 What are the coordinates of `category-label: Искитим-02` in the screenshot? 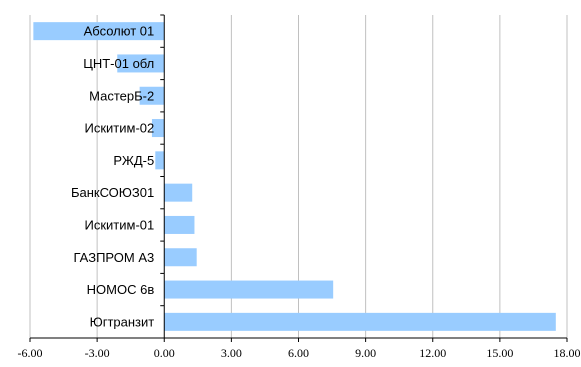 It's located at (120, 128).